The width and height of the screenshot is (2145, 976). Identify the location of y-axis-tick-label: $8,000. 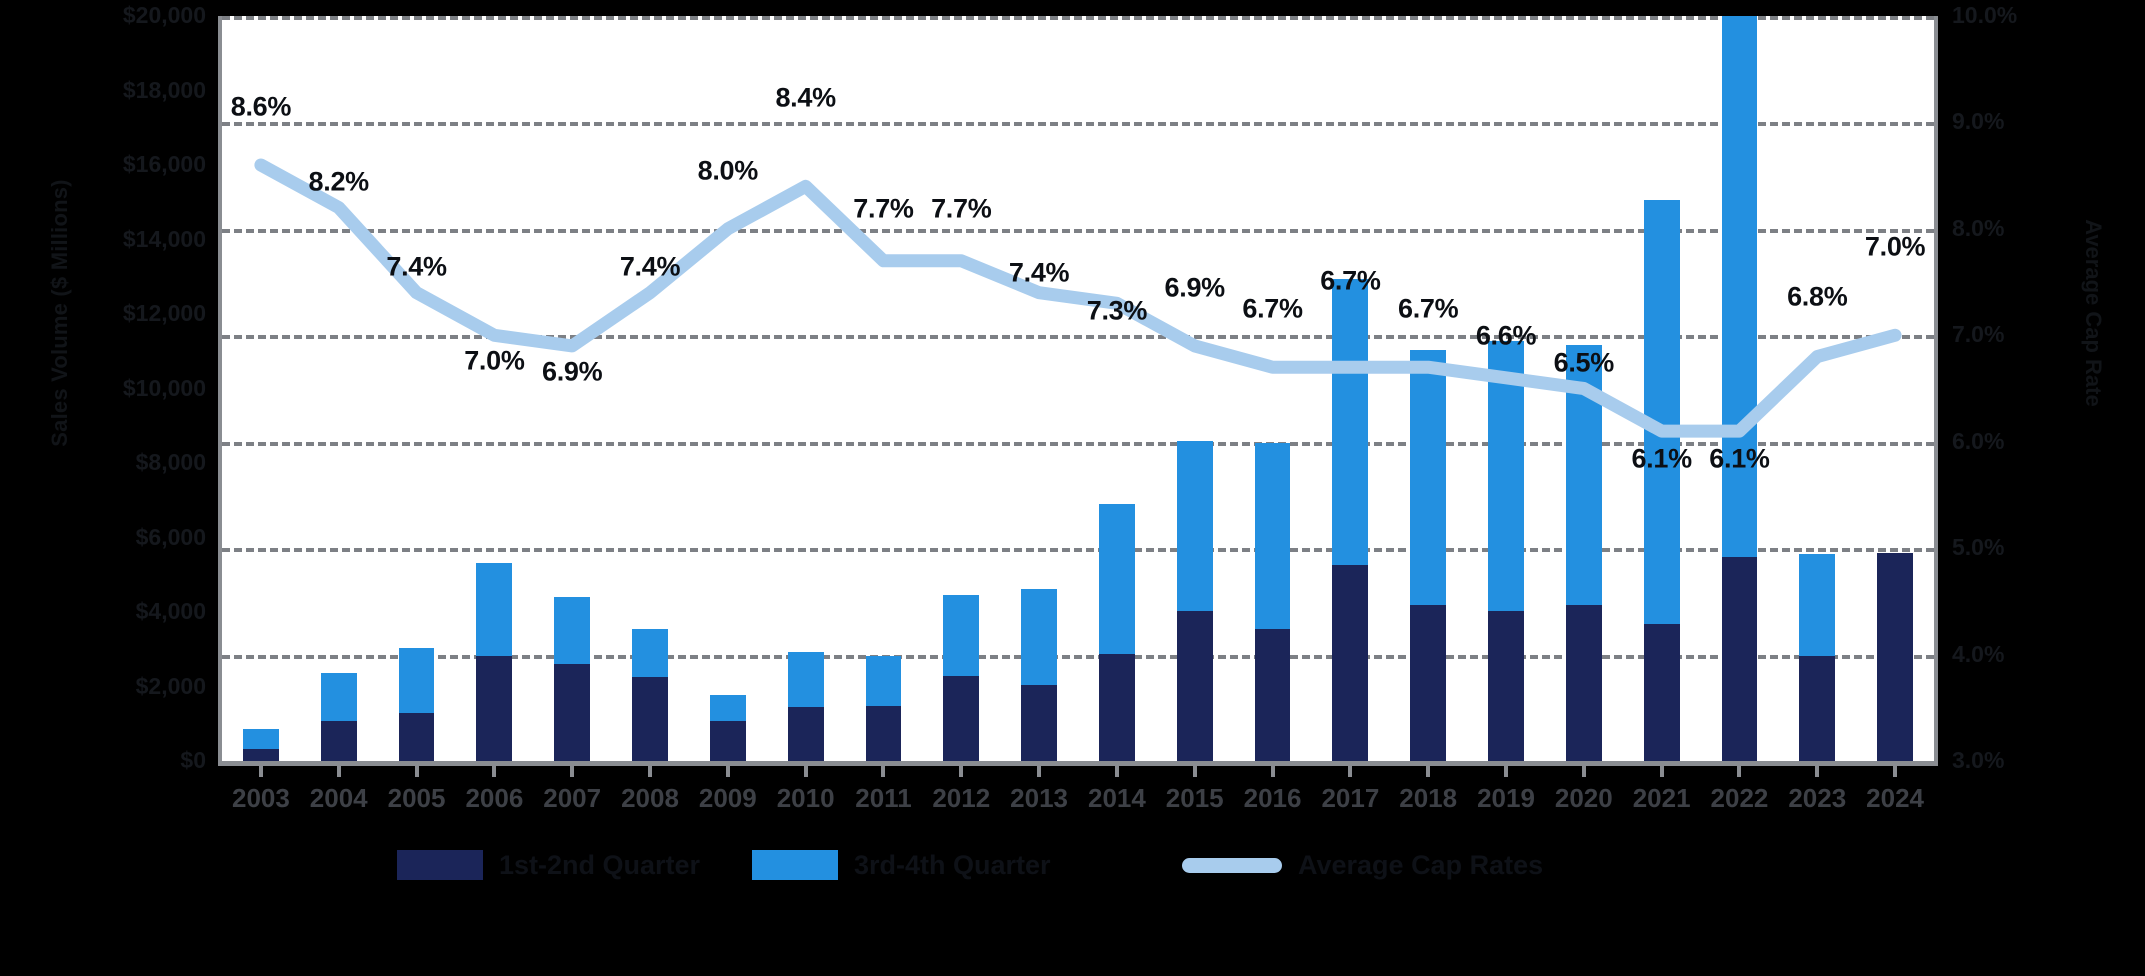
(170, 462).